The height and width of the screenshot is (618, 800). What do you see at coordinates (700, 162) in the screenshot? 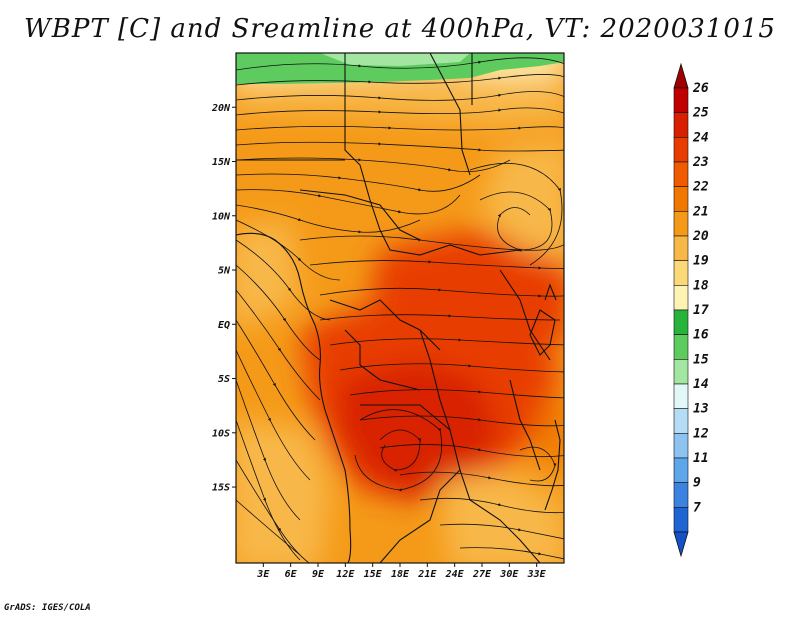
I see `colorbar-label: 23` at bounding box center [700, 162].